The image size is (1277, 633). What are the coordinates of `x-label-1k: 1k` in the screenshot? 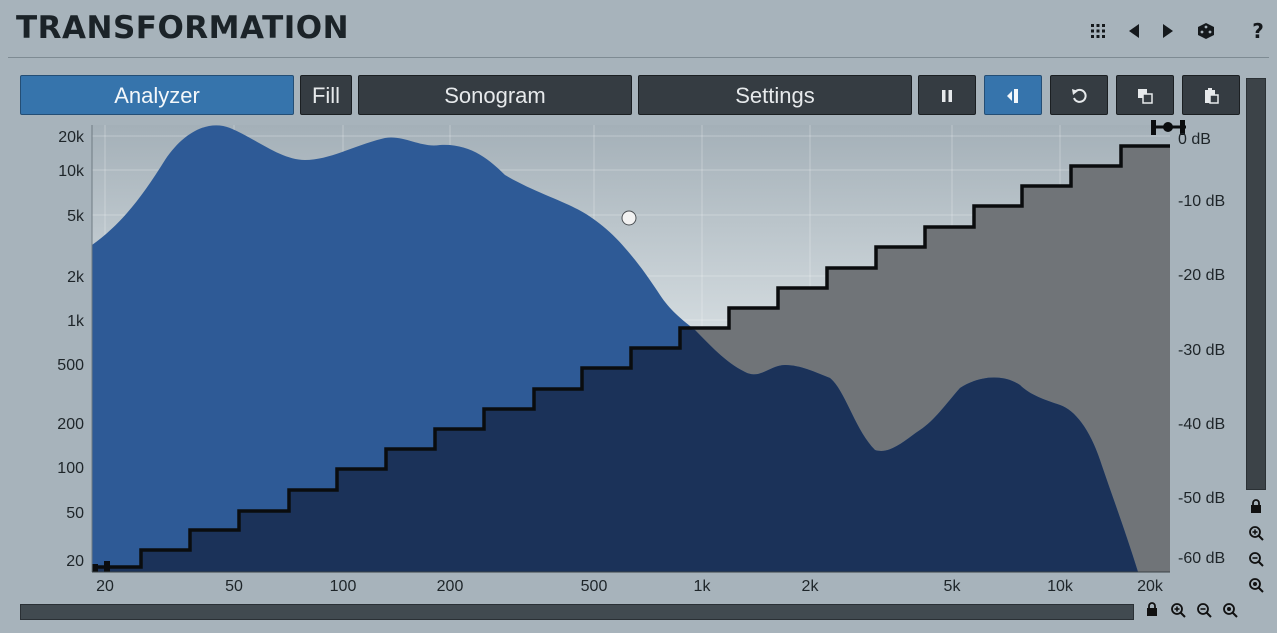 It's located at (703, 586).